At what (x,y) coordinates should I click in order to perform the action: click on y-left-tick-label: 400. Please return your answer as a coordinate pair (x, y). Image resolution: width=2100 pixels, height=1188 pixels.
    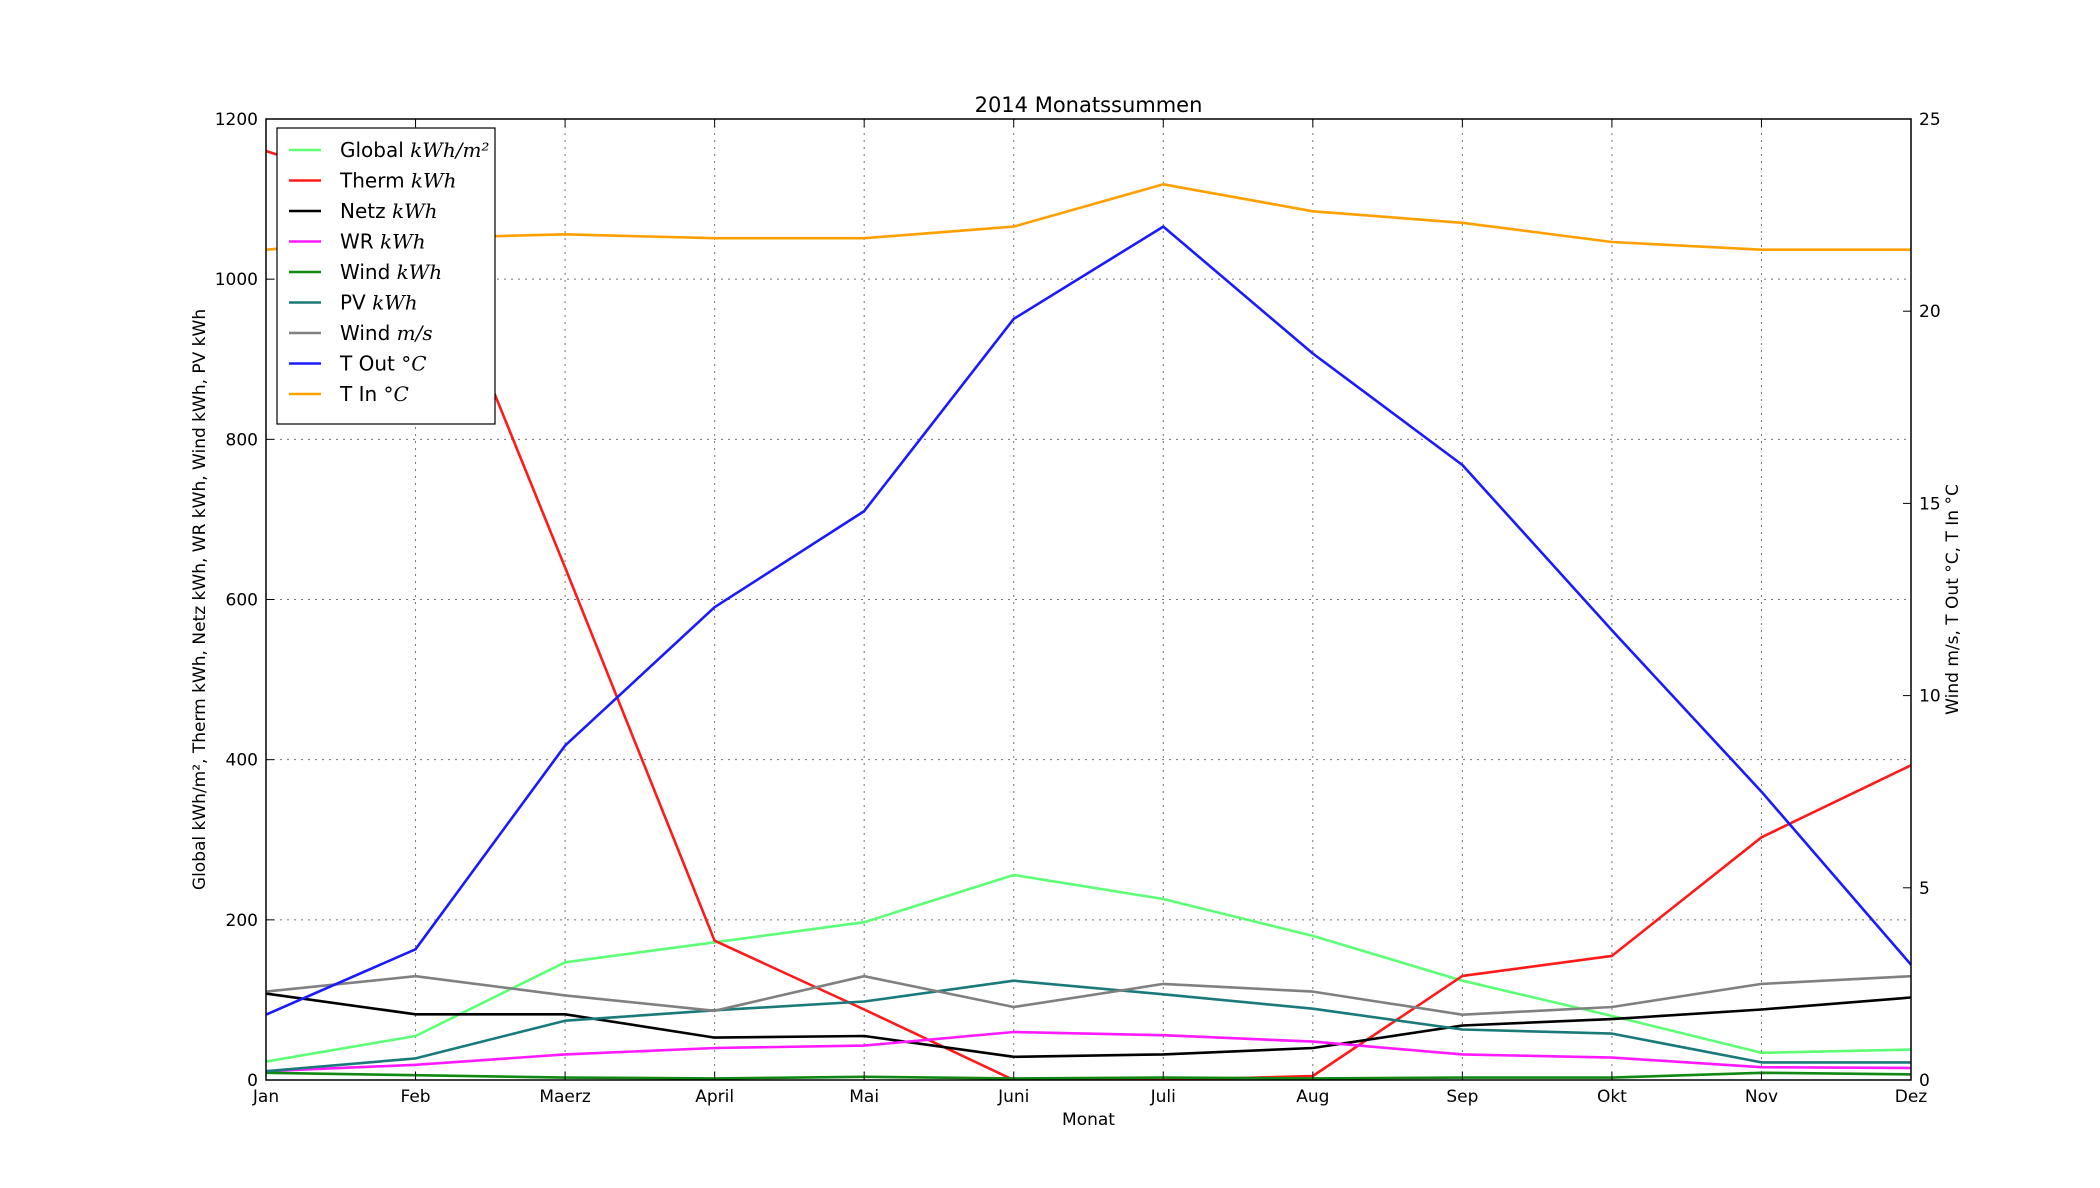
    Looking at the image, I should click on (242, 761).